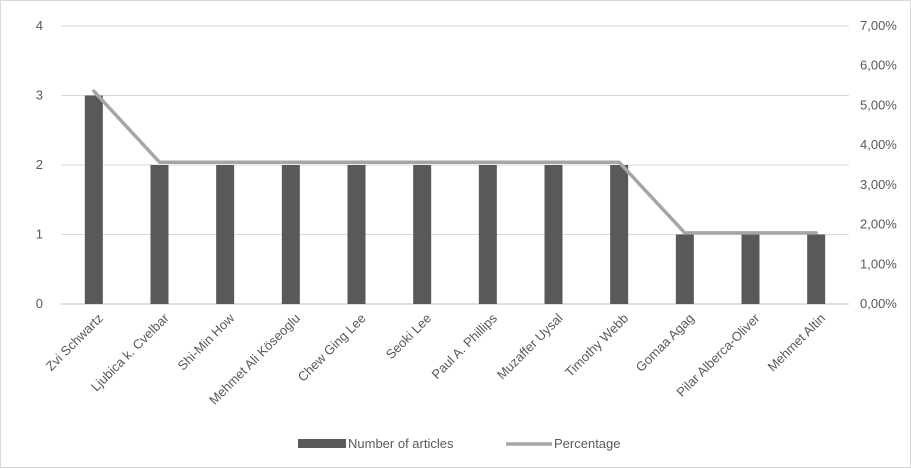 Image resolution: width=911 pixels, height=469 pixels. Describe the element at coordinates (878, 25) in the screenshot. I see `right-tick-label: 7,00%` at that location.